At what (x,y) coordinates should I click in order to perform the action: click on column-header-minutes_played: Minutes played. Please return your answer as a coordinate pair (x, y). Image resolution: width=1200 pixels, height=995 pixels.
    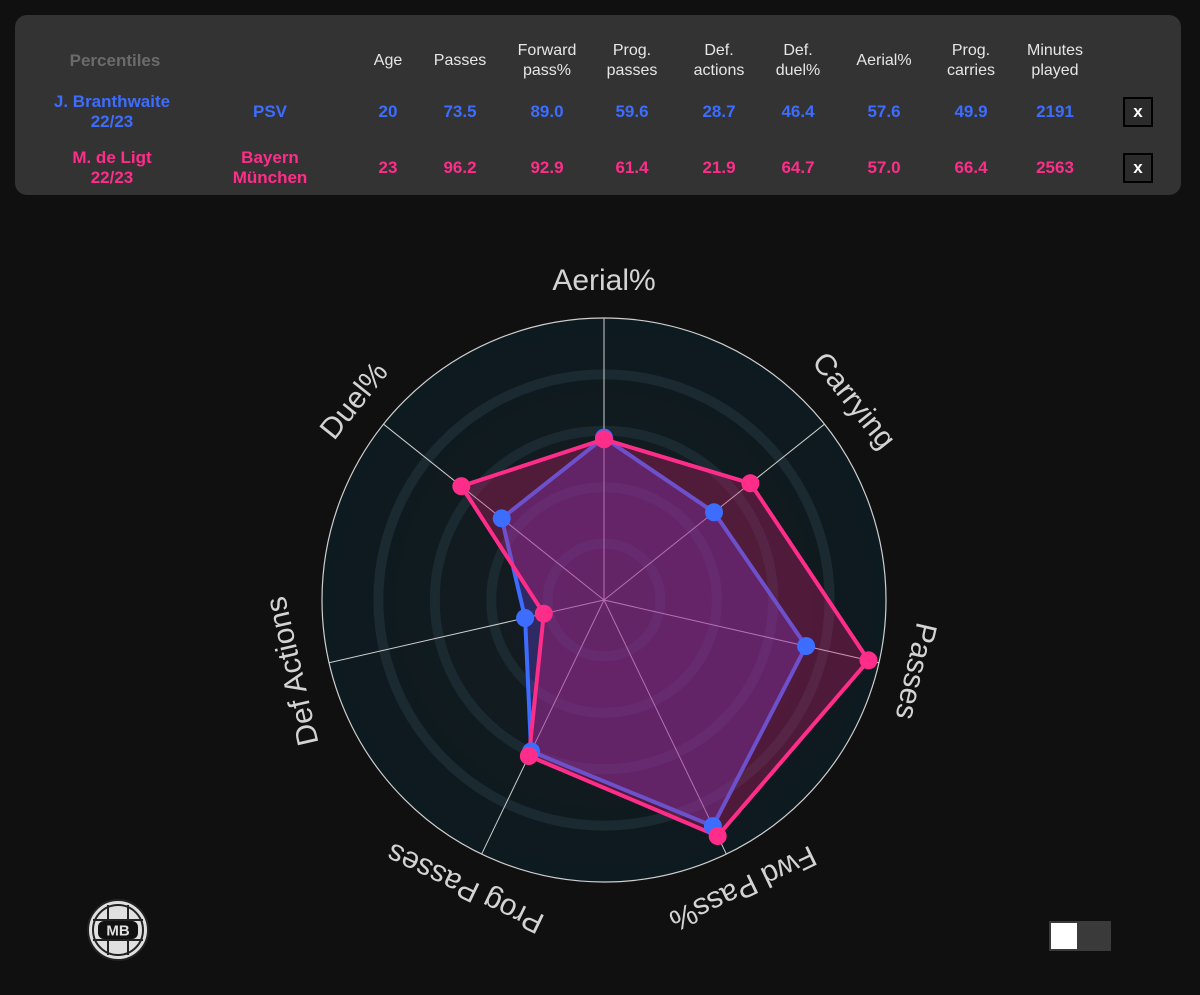
    Looking at the image, I should click on (1055, 60).